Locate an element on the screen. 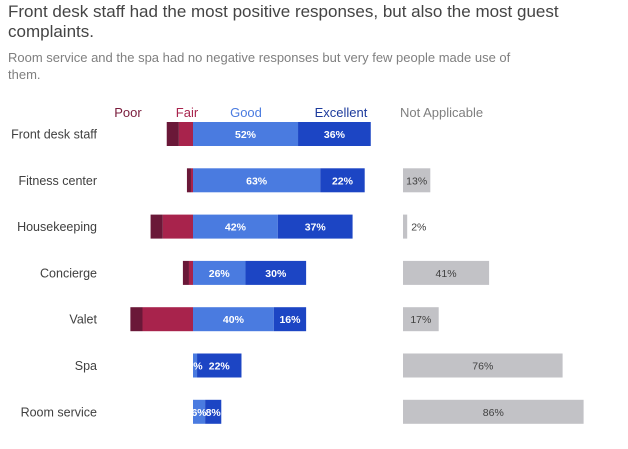 Image resolution: width=628 pixels, height=449 pixels. row-spa: Spa 2% 22% 76% is located at coordinates (319, 365).